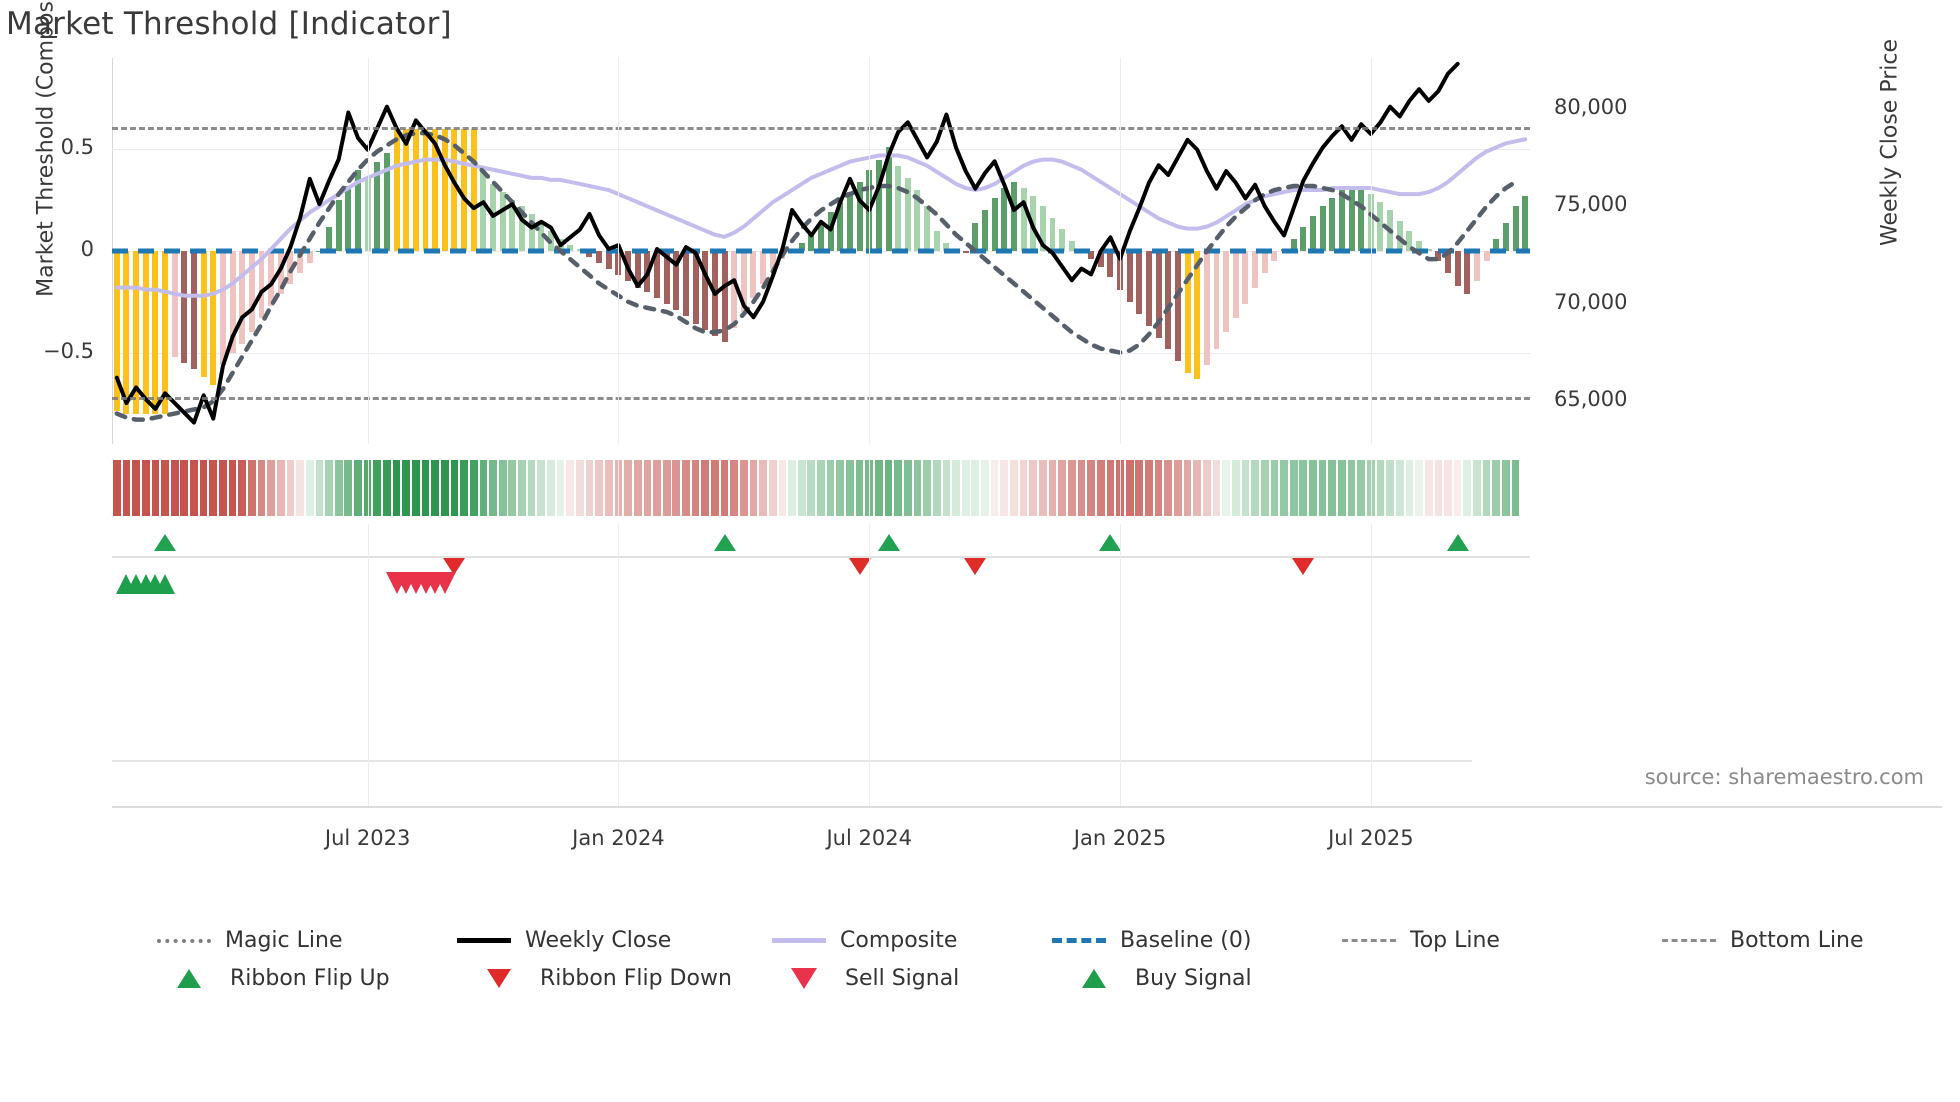  I want to click on legend-label: Magic Line, so click(284, 940).